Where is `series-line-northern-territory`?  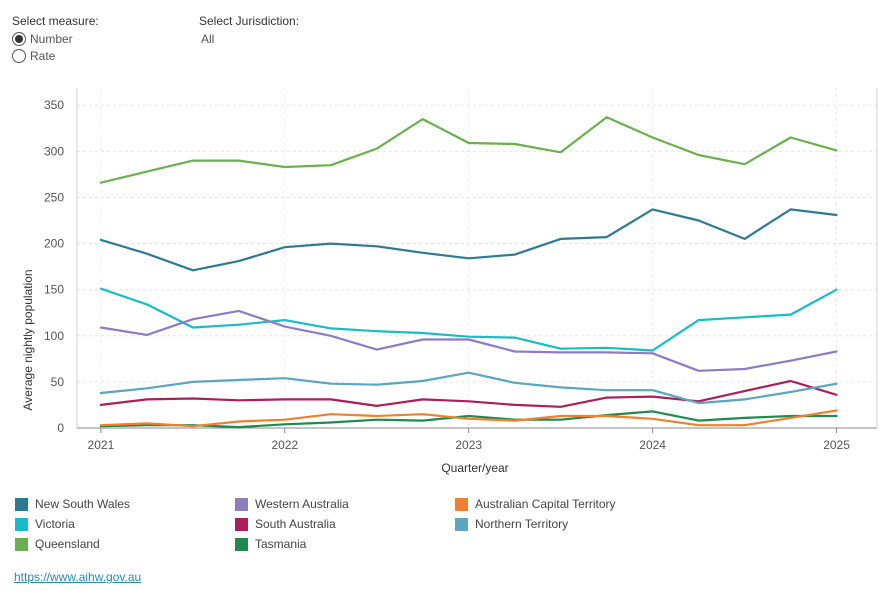 series-line-northern-territory is located at coordinates (468, 388).